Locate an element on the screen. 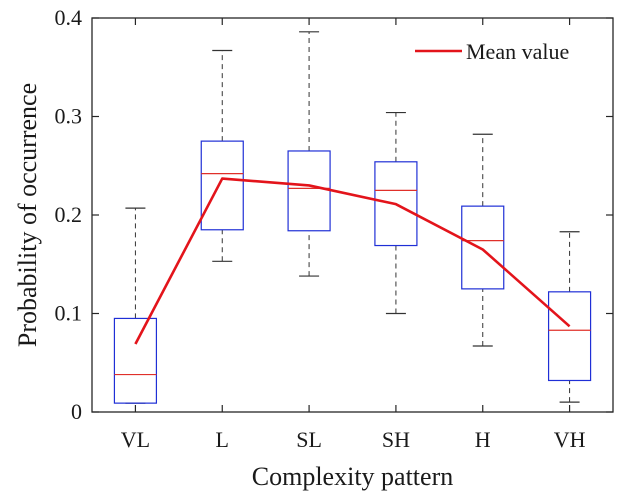 The width and height of the screenshot is (620, 499). box-sl is located at coordinates (309, 154).